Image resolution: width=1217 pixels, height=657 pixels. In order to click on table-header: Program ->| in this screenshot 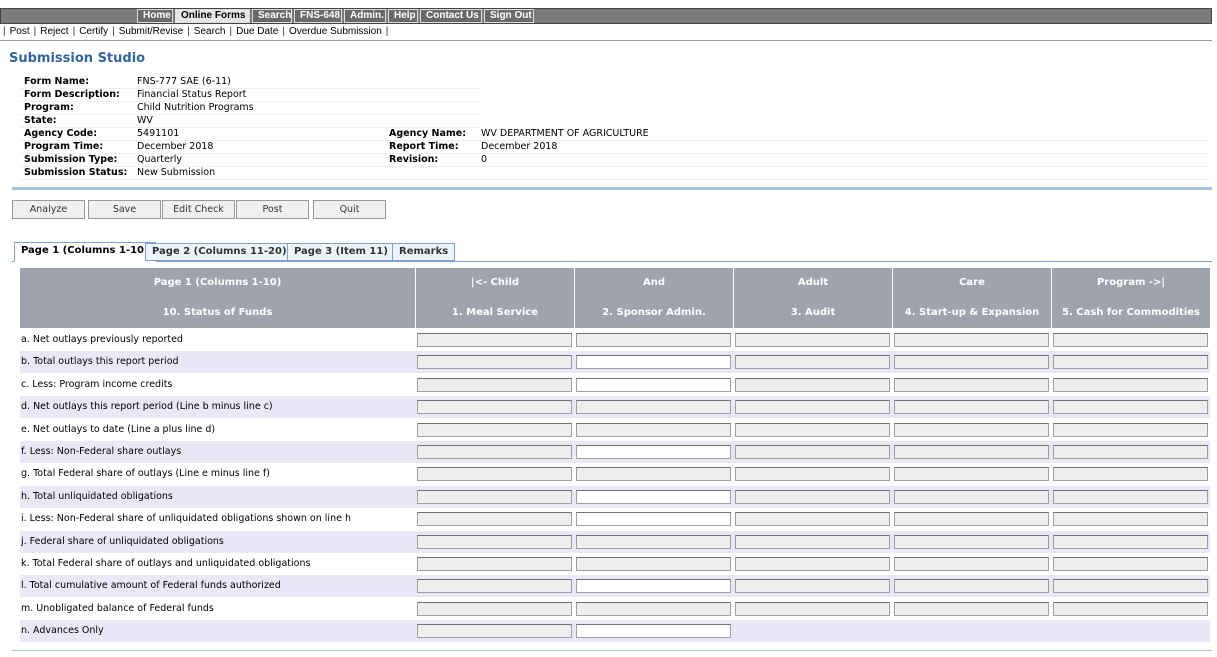, I will do `click(1131, 283)`.